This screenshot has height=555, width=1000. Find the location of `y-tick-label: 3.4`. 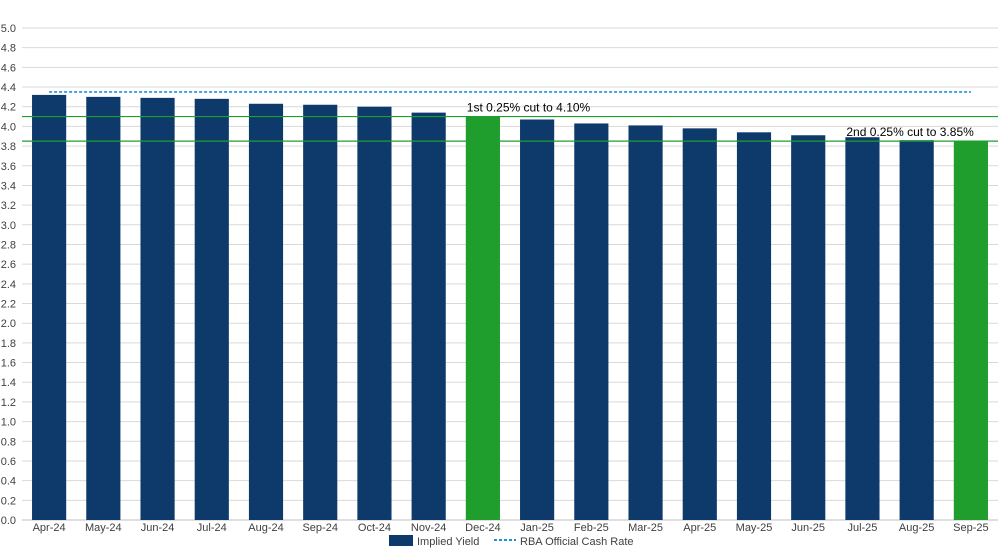

y-tick-label: 3.4 is located at coordinates (8, 186).